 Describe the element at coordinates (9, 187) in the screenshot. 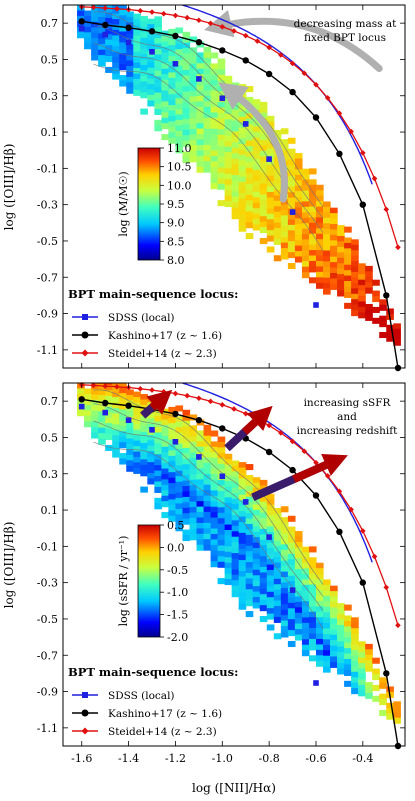

I see `y-axis-label-top: log ([OIII]/Hβ)` at that location.